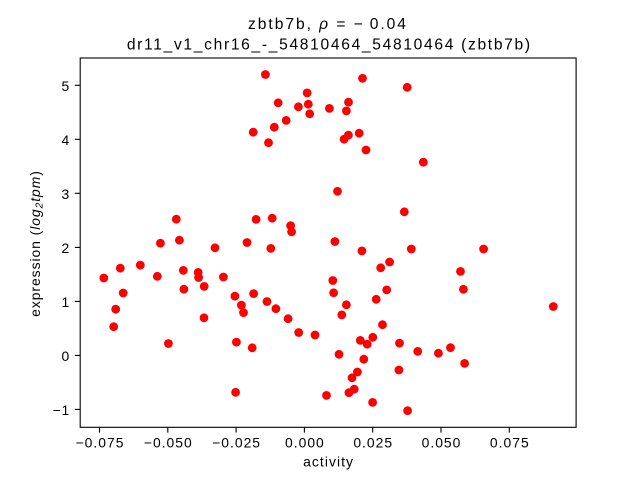  I want to click on svg-text: 0, so click(65, 356).